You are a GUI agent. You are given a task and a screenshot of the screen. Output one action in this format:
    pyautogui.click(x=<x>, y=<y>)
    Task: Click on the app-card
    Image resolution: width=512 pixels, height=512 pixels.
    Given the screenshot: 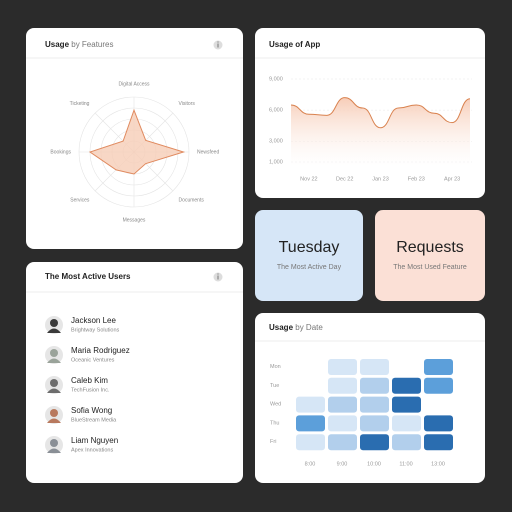 What is the action you would take?
    pyautogui.click(x=370, y=113)
    